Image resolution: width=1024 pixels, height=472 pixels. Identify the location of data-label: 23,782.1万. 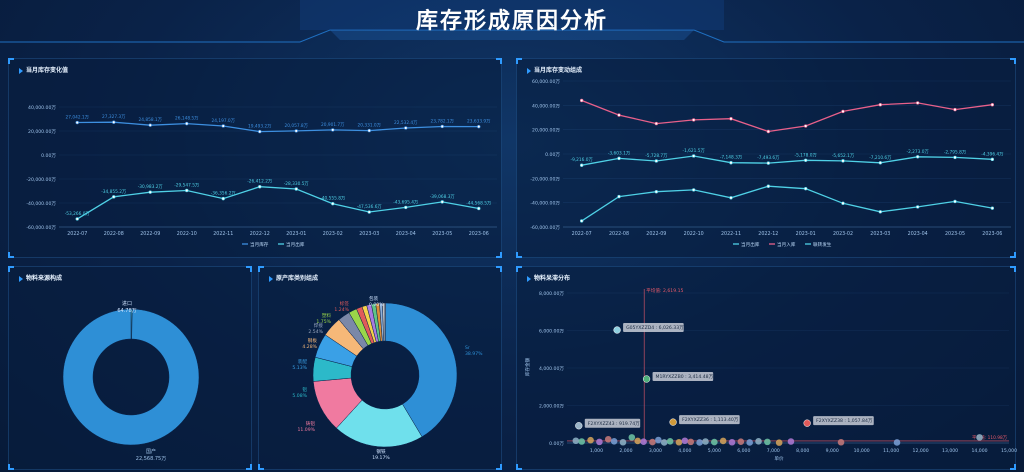
(443, 121).